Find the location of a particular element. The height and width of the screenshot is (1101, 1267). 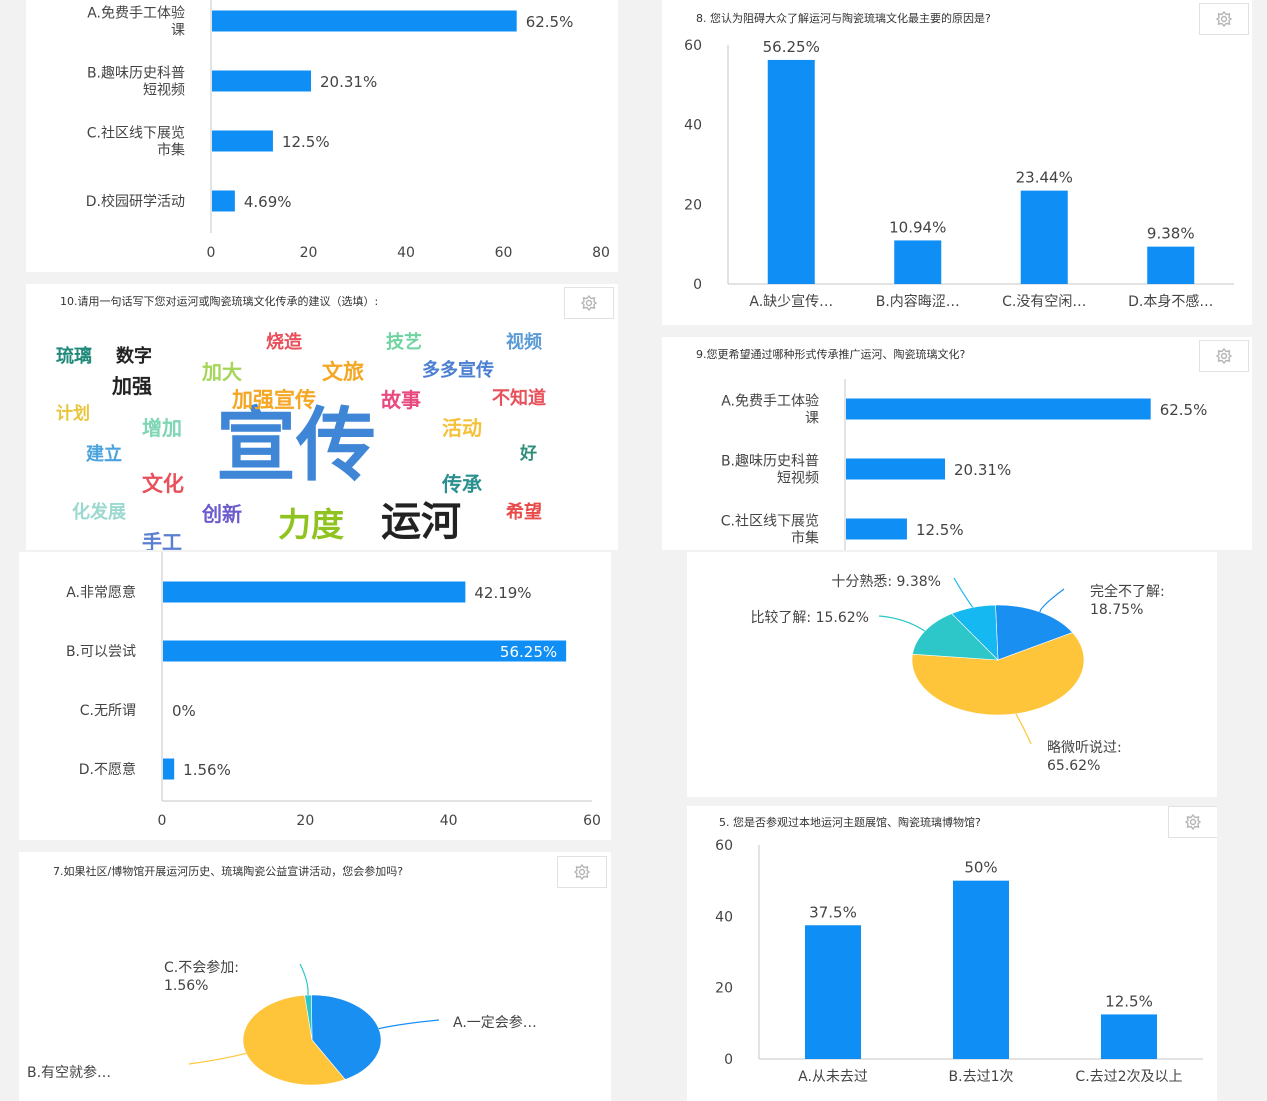

data-label: 23.44% is located at coordinates (1044, 178).